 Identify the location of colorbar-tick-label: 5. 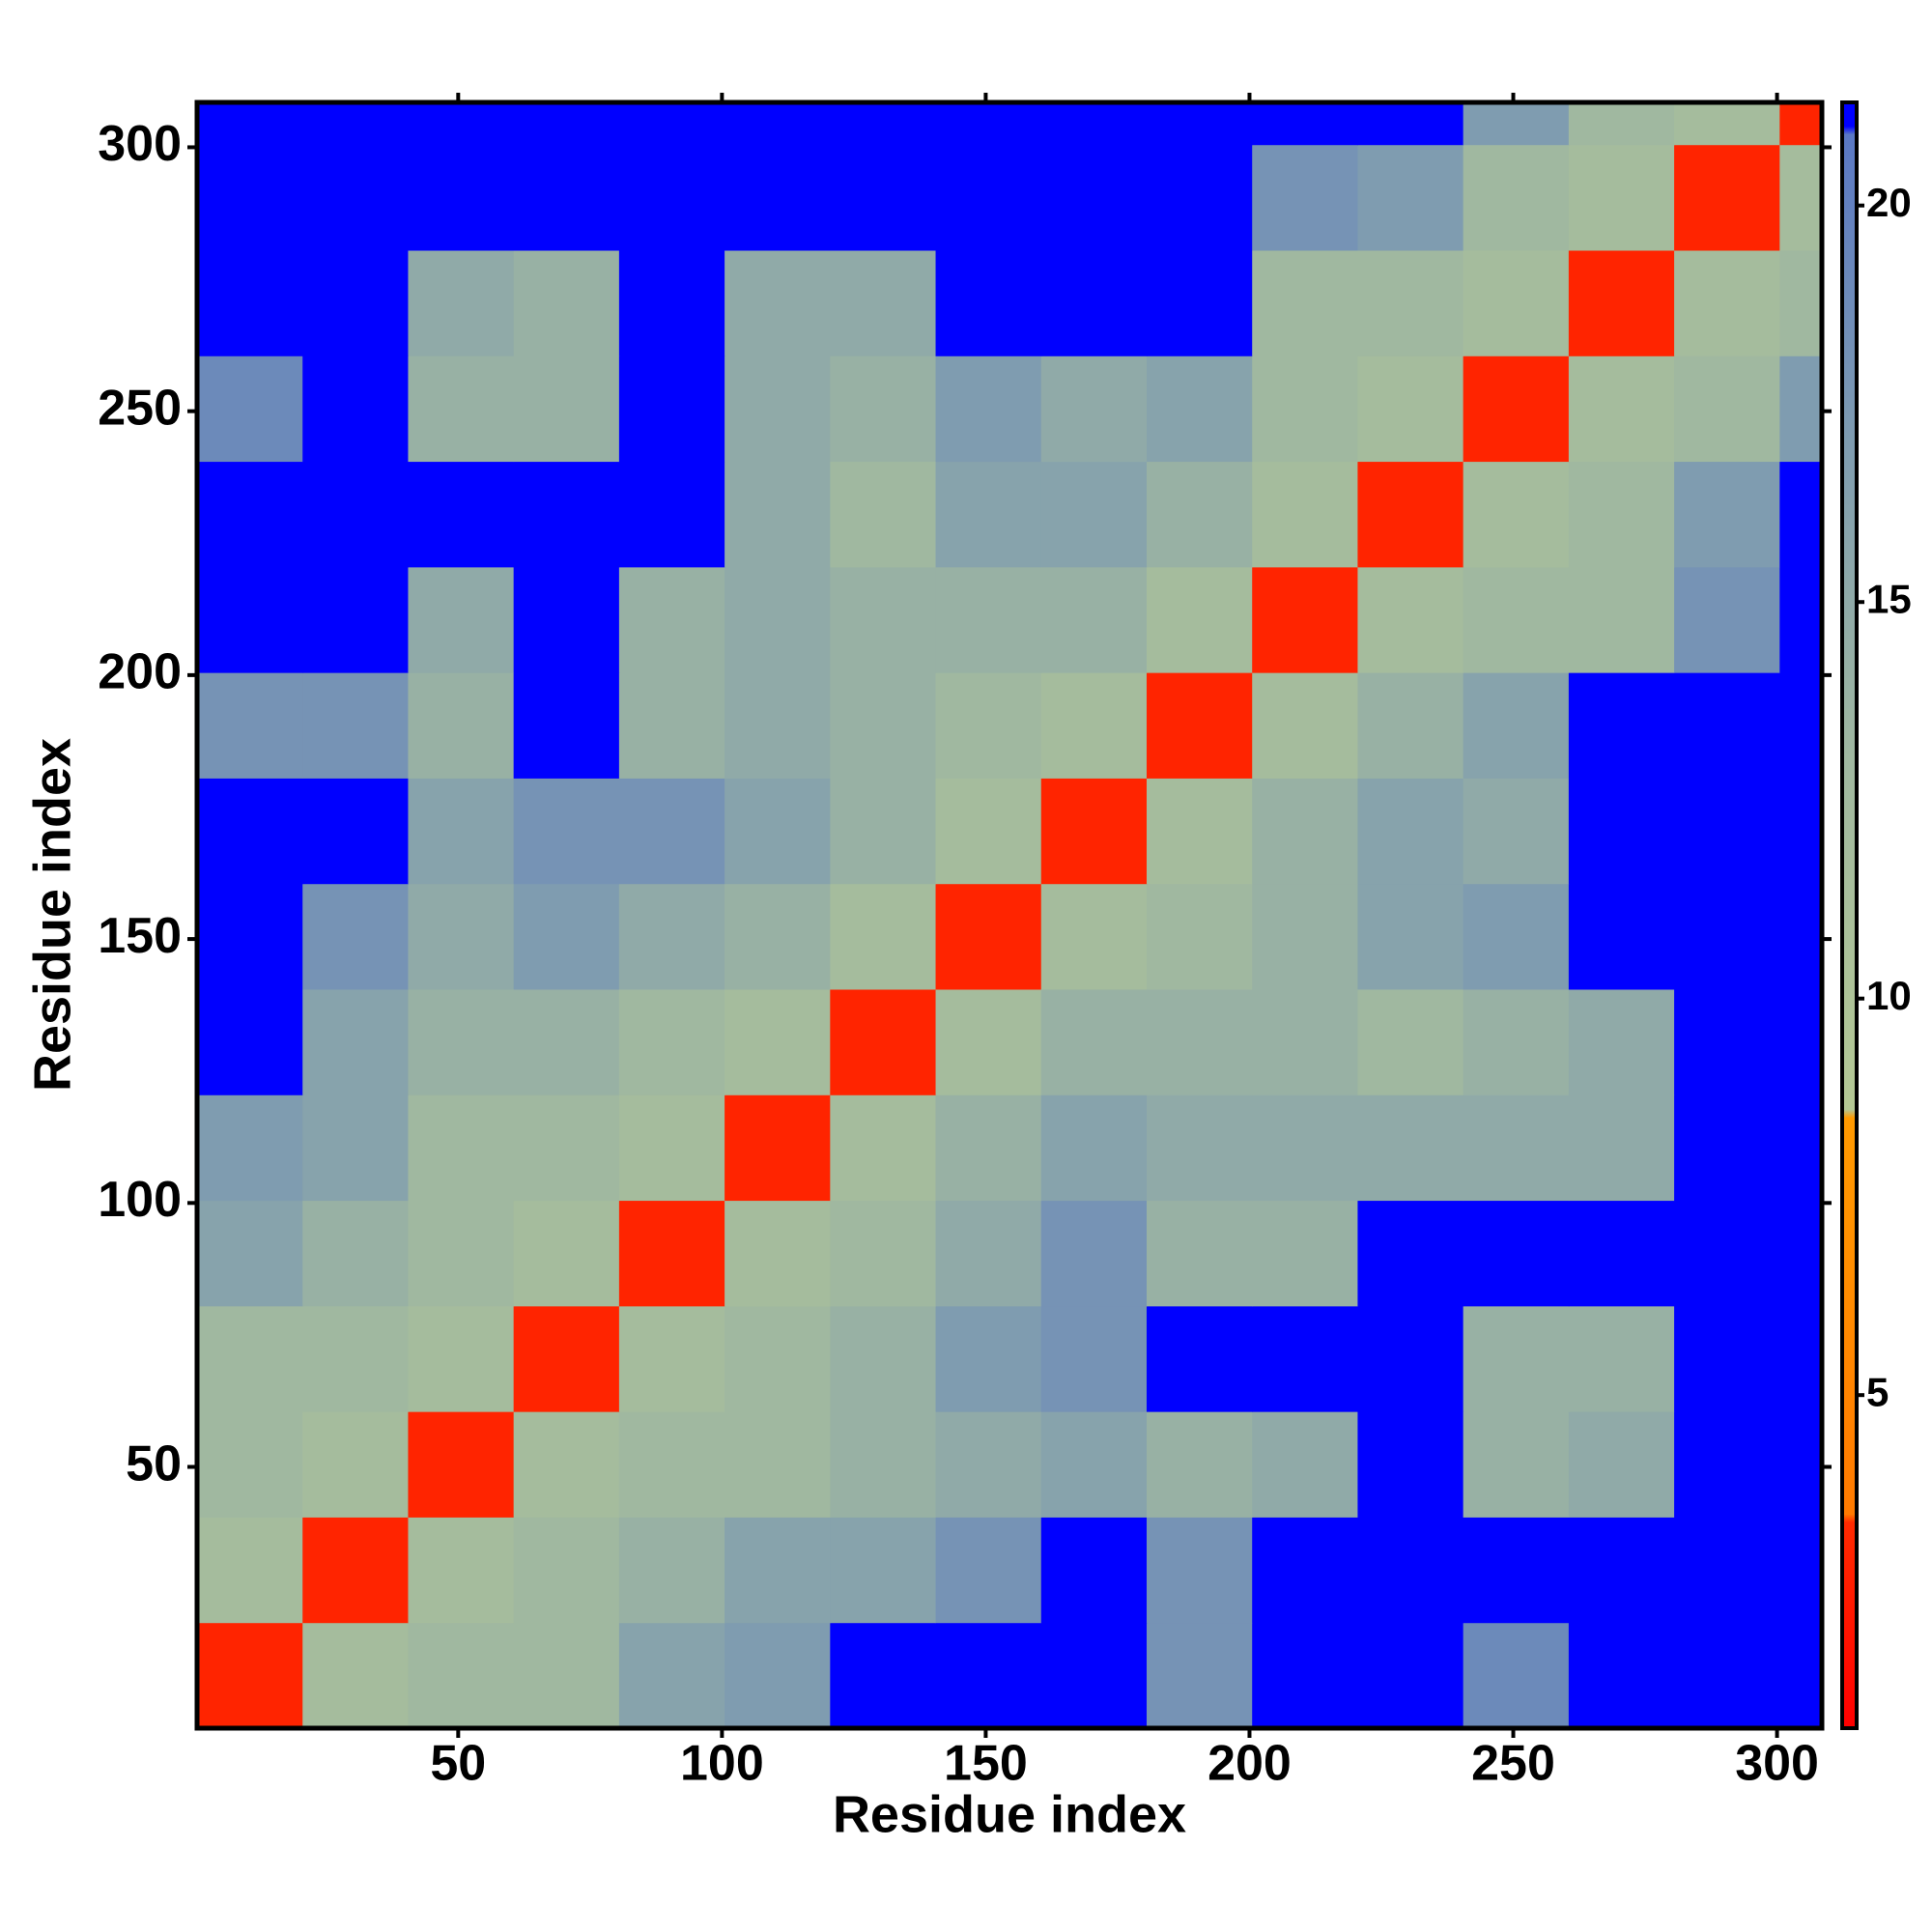
(1877, 1391).